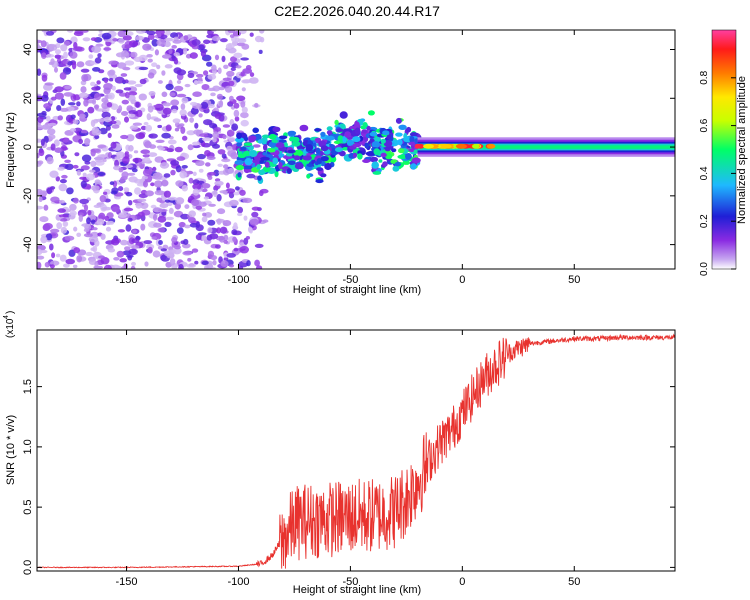 The image size is (750, 600). What do you see at coordinates (462, 280) in the screenshot?
I see `spectrogram-x-tick-label: 0` at bounding box center [462, 280].